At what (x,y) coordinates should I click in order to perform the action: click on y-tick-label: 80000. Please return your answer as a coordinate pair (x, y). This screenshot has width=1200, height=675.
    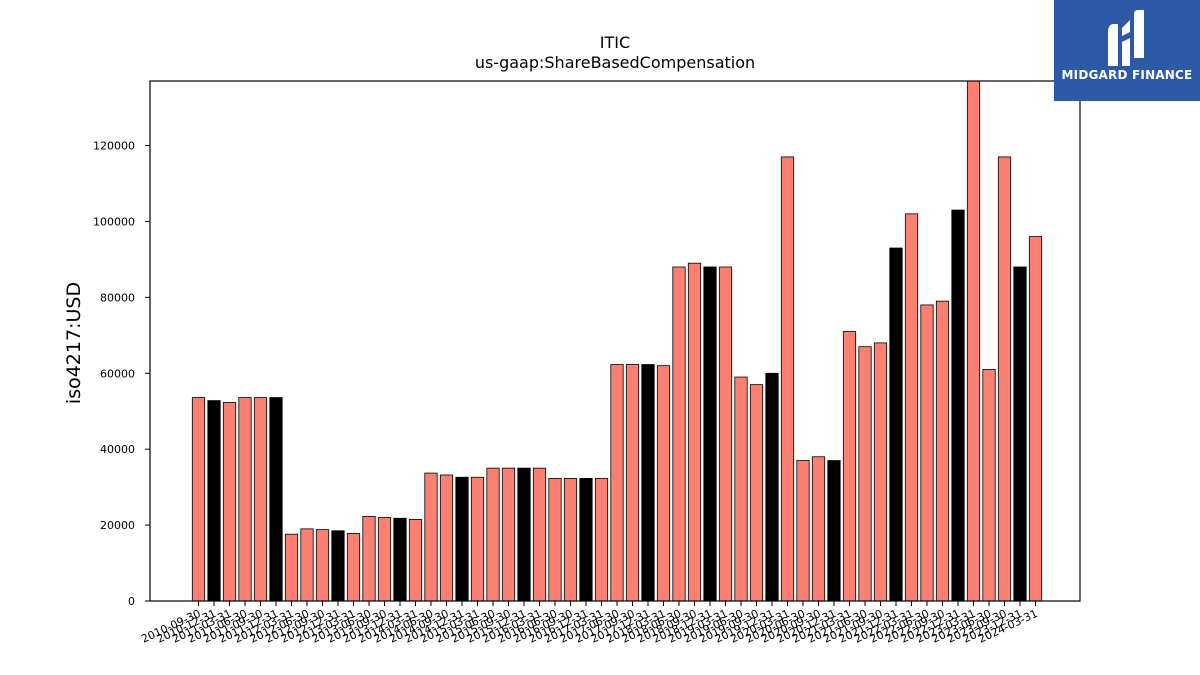
    Looking at the image, I should click on (117, 297).